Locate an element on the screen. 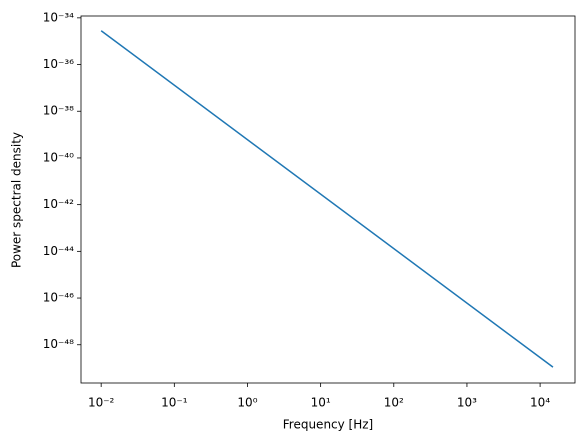 The height and width of the screenshot is (442, 584). y-tick-label: 10⁻⁴⁴ is located at coordinates (58, 251).